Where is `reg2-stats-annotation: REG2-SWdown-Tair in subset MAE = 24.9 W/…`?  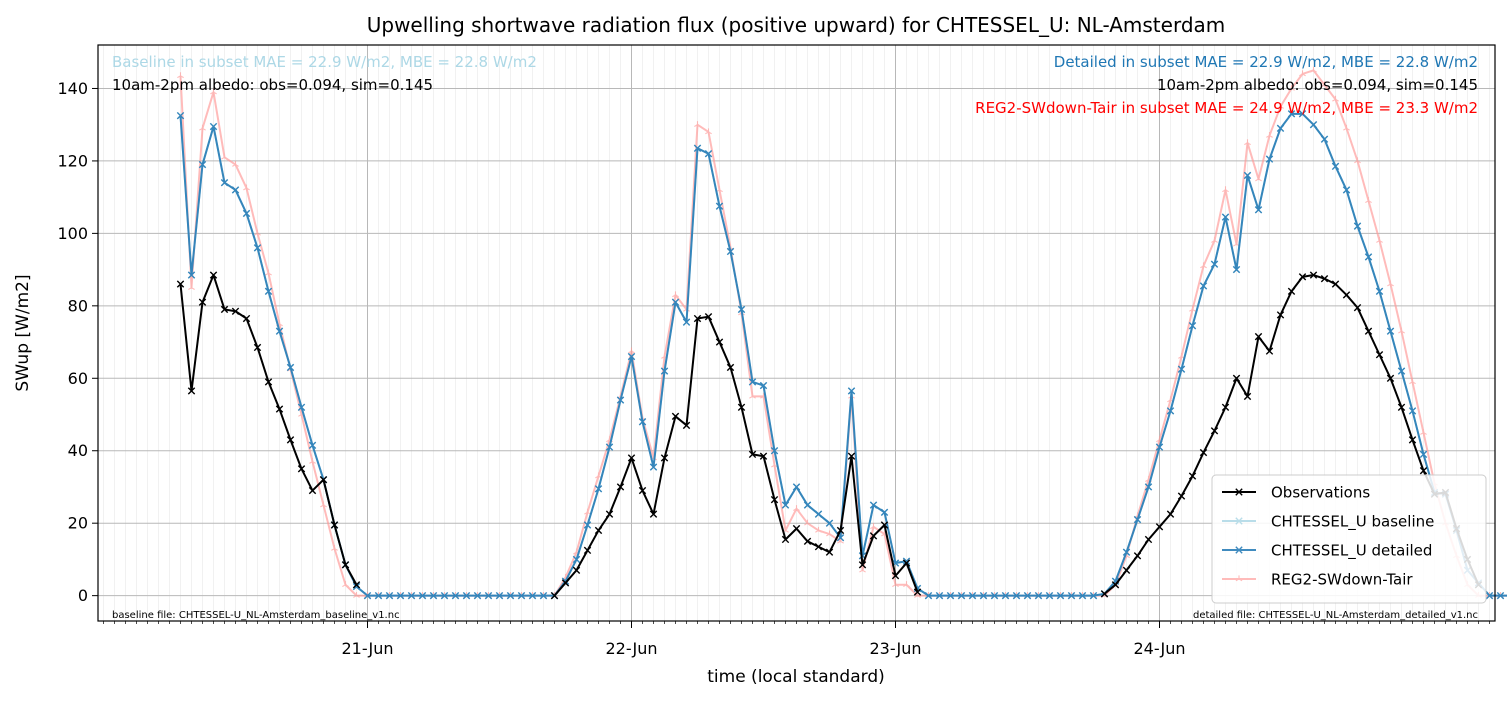 reg2-stats-annotation: REG2-SWdown-Tair in subset MAE = 24.9 W/… is located at coordinates (1226, 108).